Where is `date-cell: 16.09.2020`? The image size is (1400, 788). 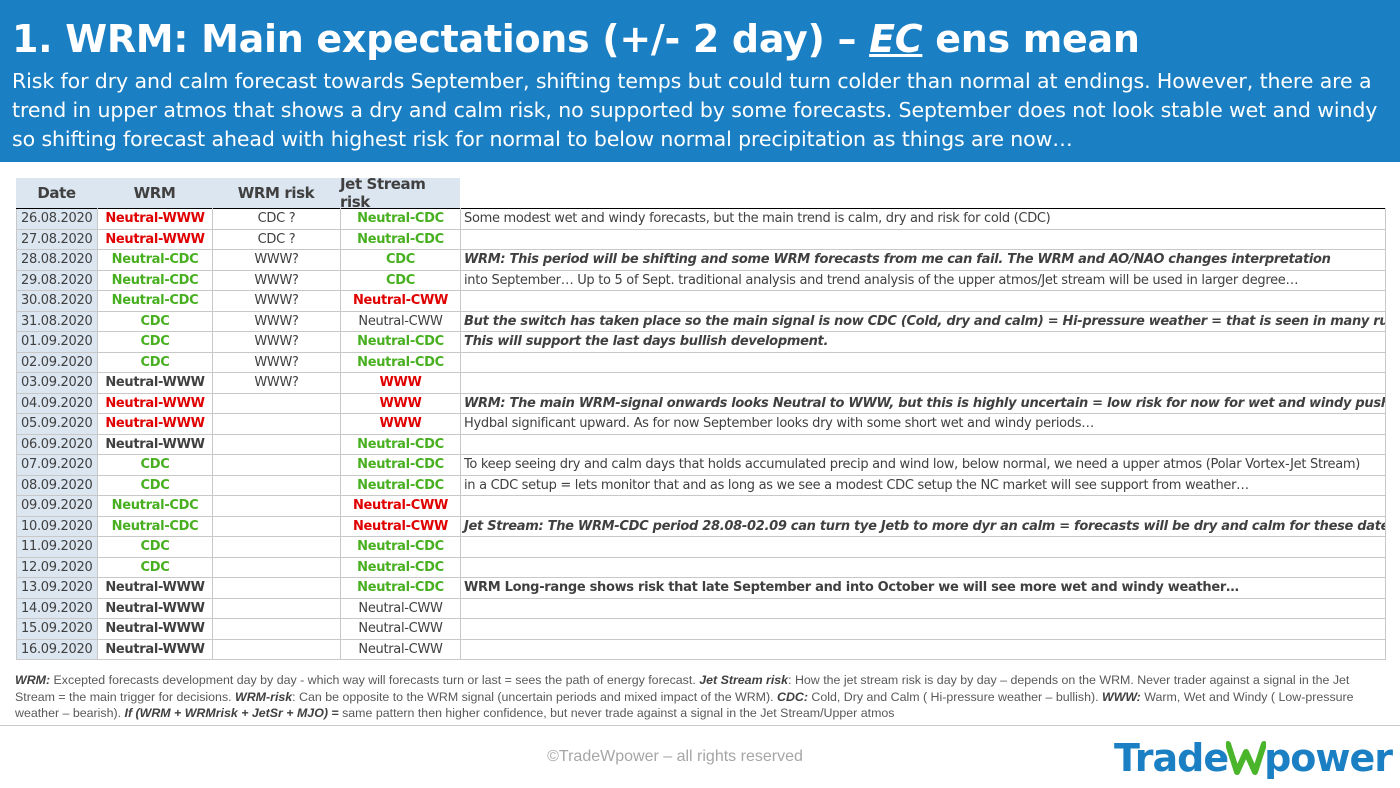 date-cell: 16.09.2020 is located at coordinates (57, 649).